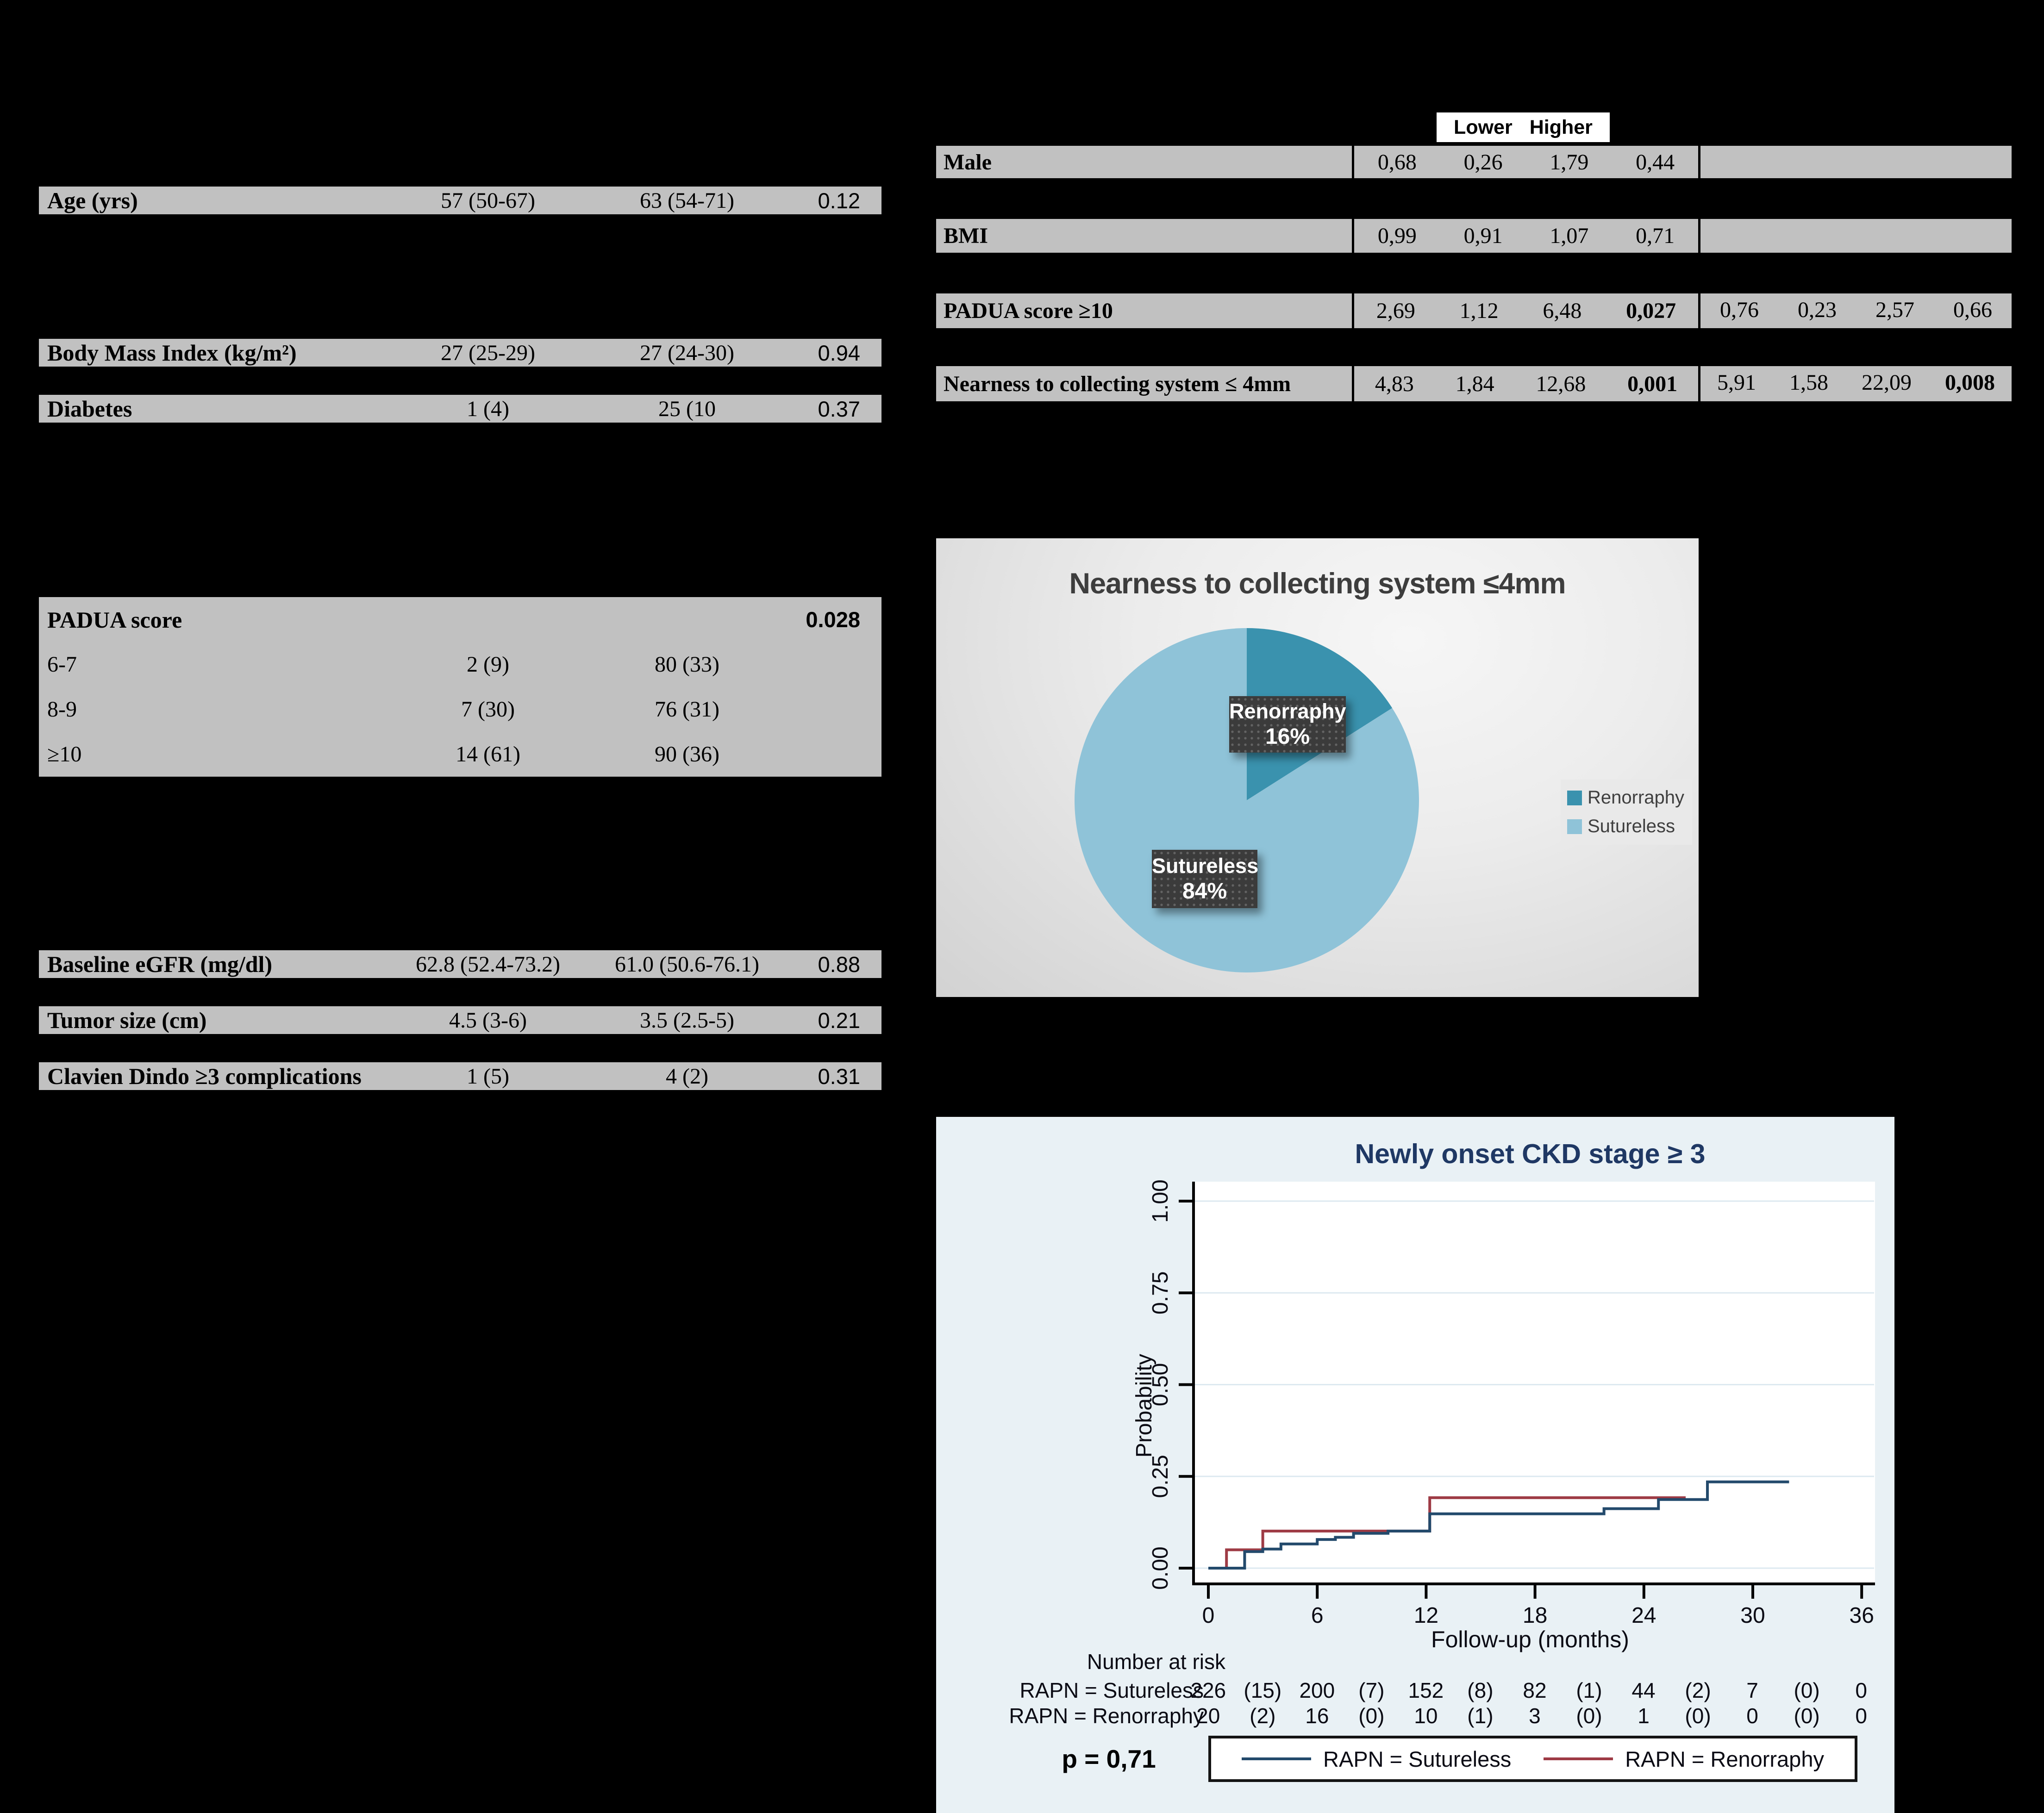  Describe the element at coordinates (1574, 826) in the screenshot. I see `sutureless-swatch-icon` at that location.